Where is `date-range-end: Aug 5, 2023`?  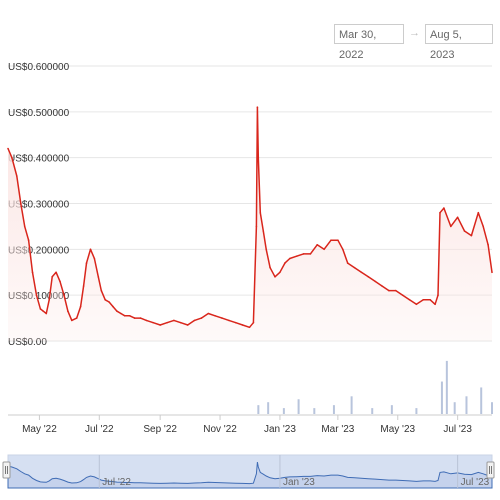
date-range-end: Aug 5, 2023 is located at coordinates (459, 42).